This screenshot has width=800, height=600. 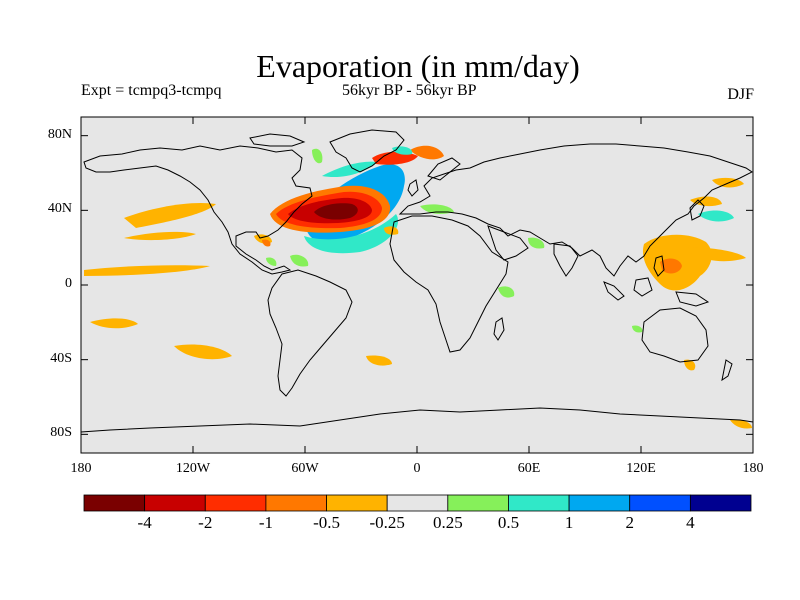 I want to click on anomaly-arabian-green, so click(x=536, y=243).